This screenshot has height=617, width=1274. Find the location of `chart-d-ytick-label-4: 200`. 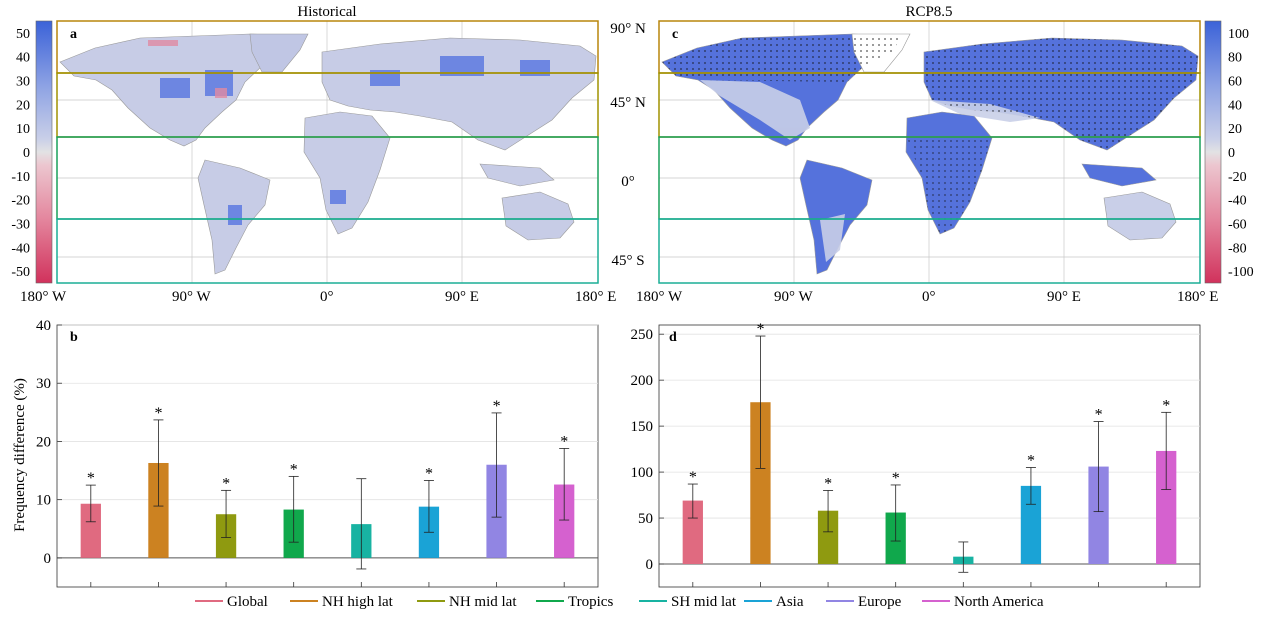

chart-d-ytick-label-4: 200 is located at coordinates (642, 381).